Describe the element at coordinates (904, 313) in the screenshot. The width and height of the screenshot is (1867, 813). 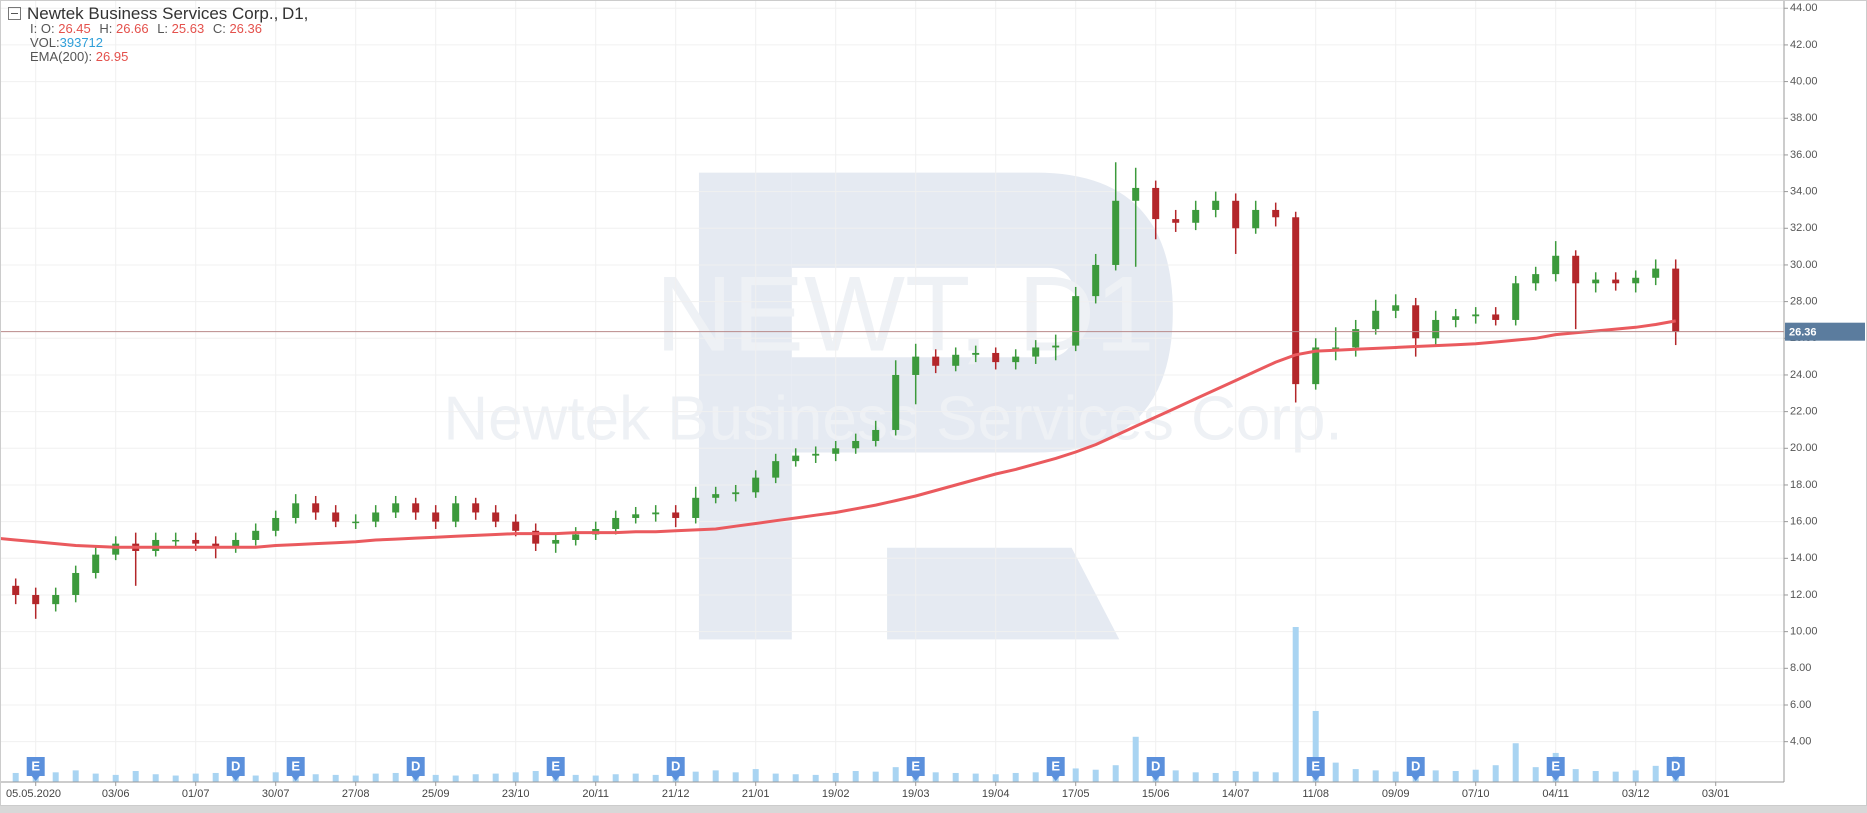
I see `watermark-symbol: NEWT, D1` at that location.